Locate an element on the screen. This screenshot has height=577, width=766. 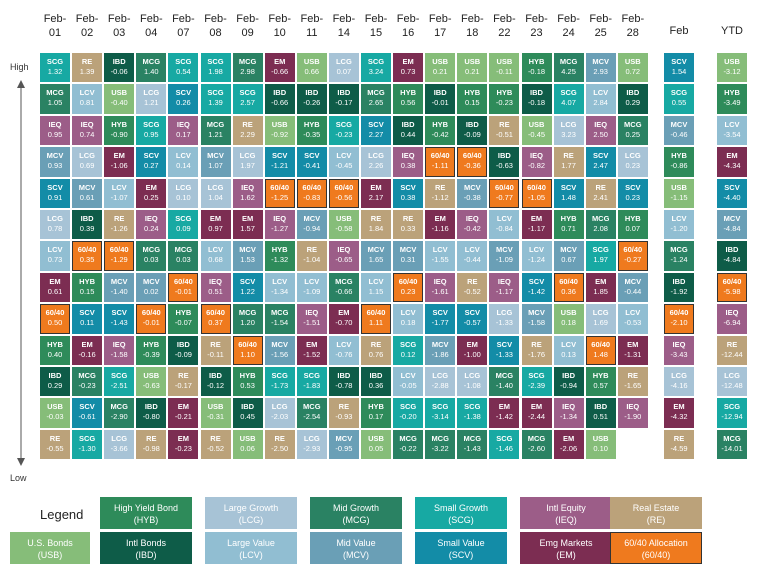
table-cell: 60/40 0.50 is located at coordinates (55, 319).